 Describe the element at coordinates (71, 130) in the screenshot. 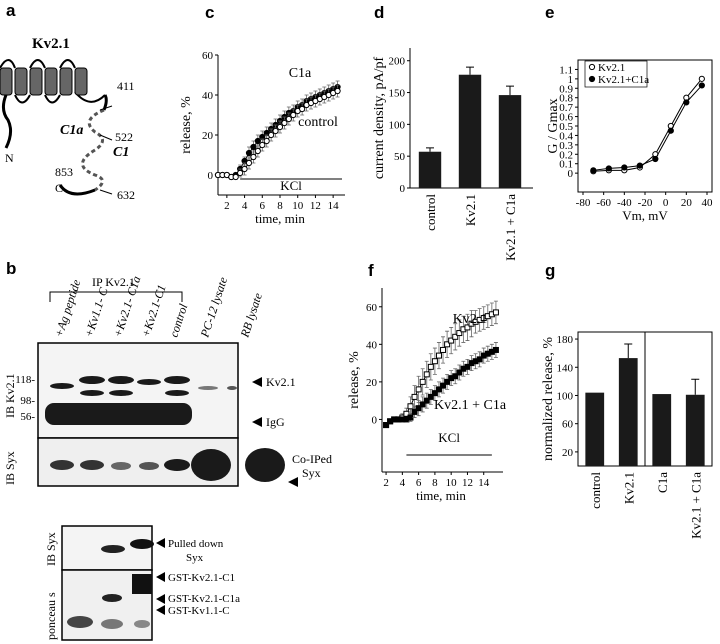

I see `region-label: C1a` at that location.